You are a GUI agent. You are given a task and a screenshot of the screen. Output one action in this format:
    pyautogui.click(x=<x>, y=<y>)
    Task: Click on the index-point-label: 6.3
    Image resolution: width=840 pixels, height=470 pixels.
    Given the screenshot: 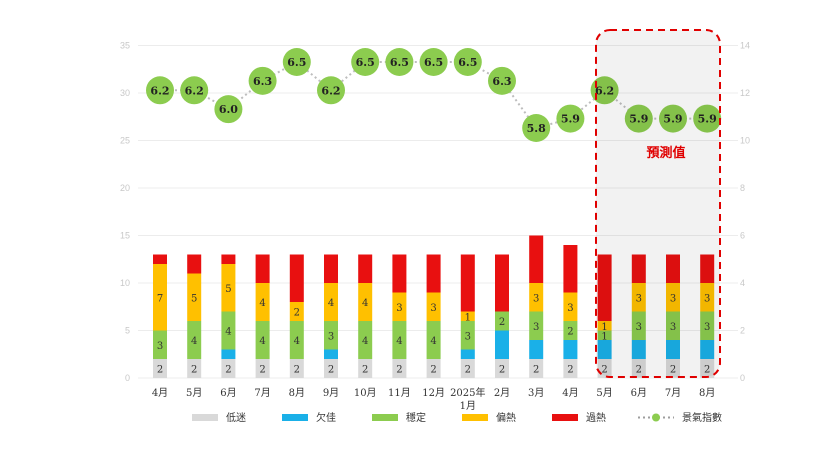 What is the action you would take?
    pyautogui.click(x=501, y=81)
    